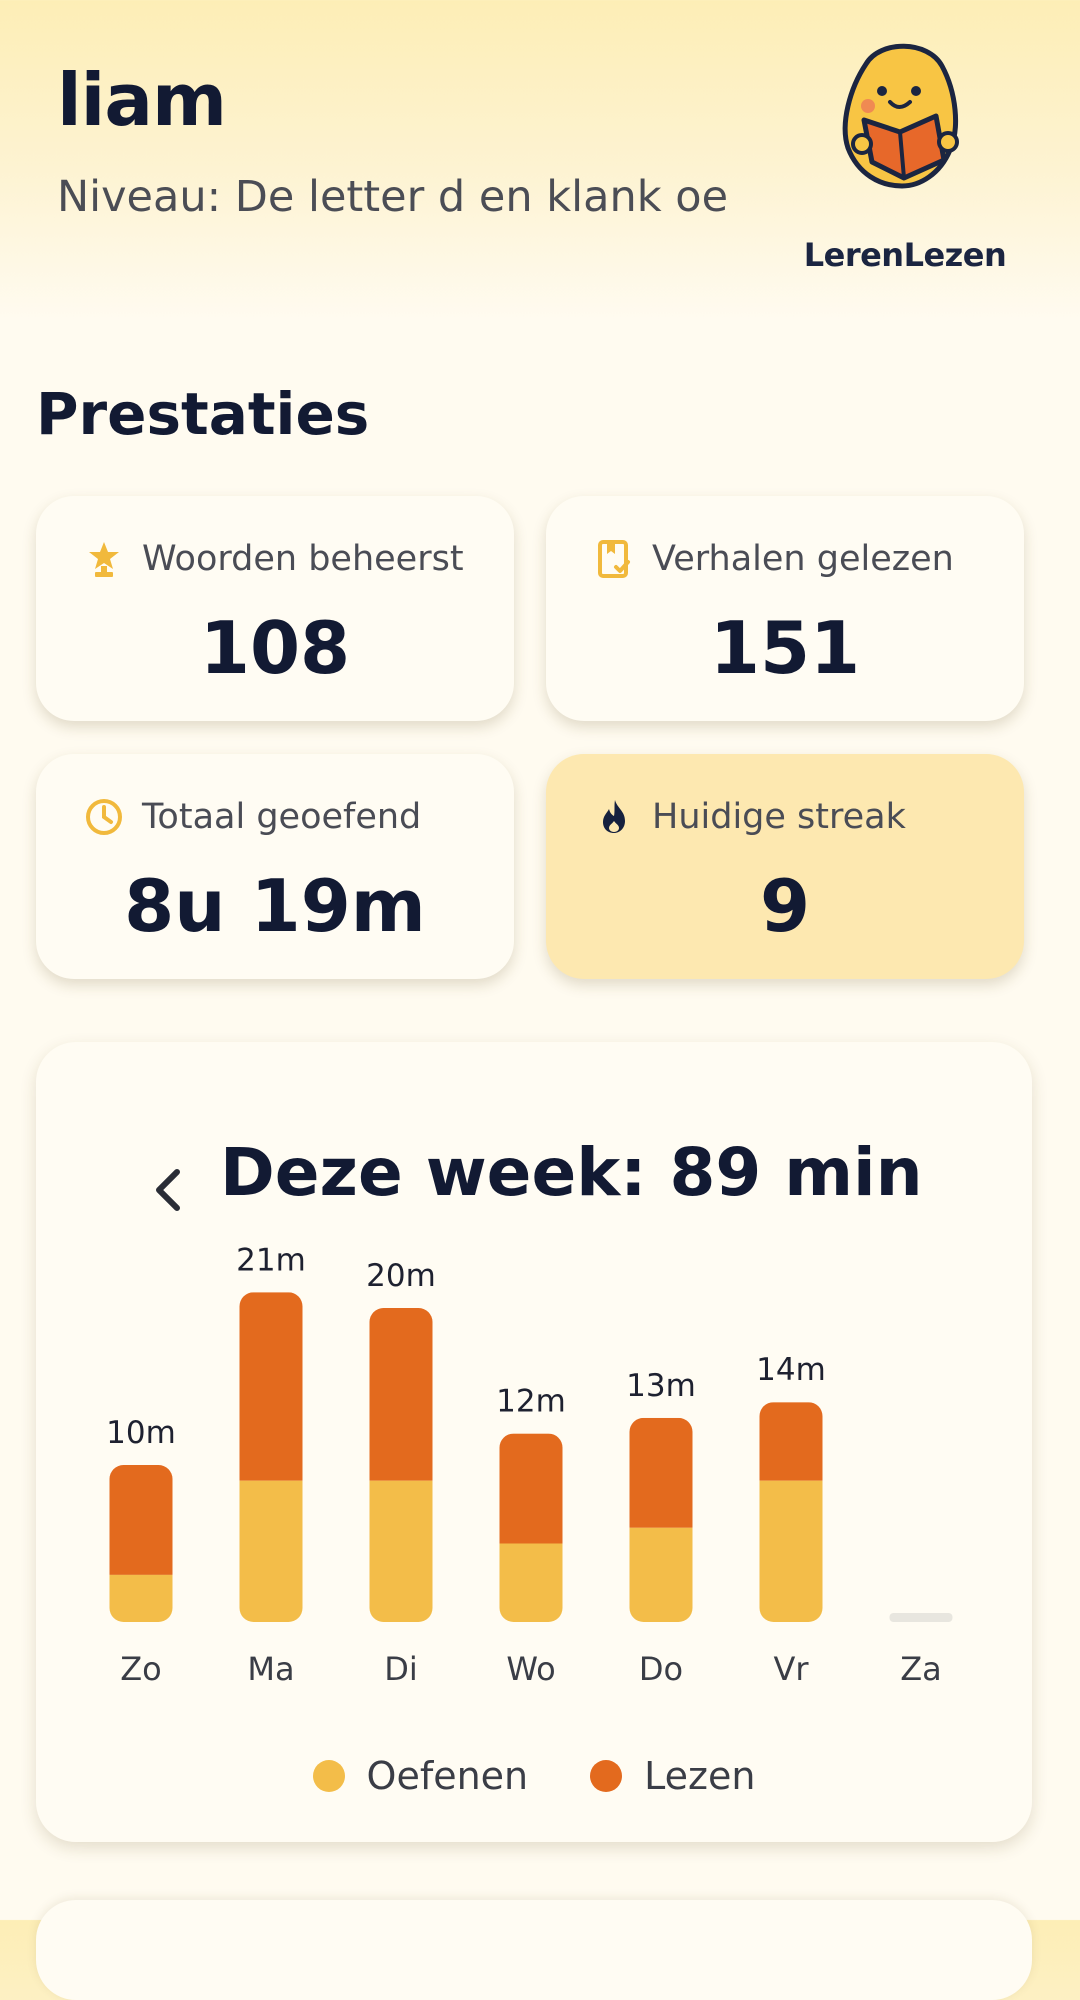 The width and height of the screenshot is (1080, 2000). I want to click on legend-item-oefenen: Oefenen, so click(420, 1776).